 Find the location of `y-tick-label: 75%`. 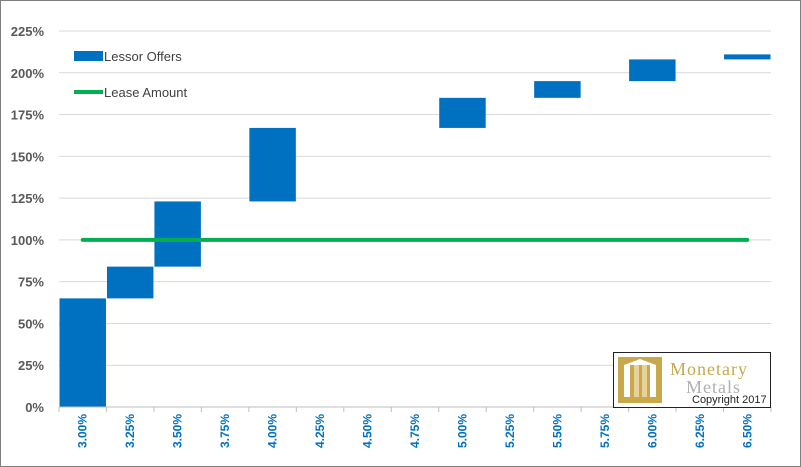

y-tick-label: 75% is located at coordinates (31, 282).